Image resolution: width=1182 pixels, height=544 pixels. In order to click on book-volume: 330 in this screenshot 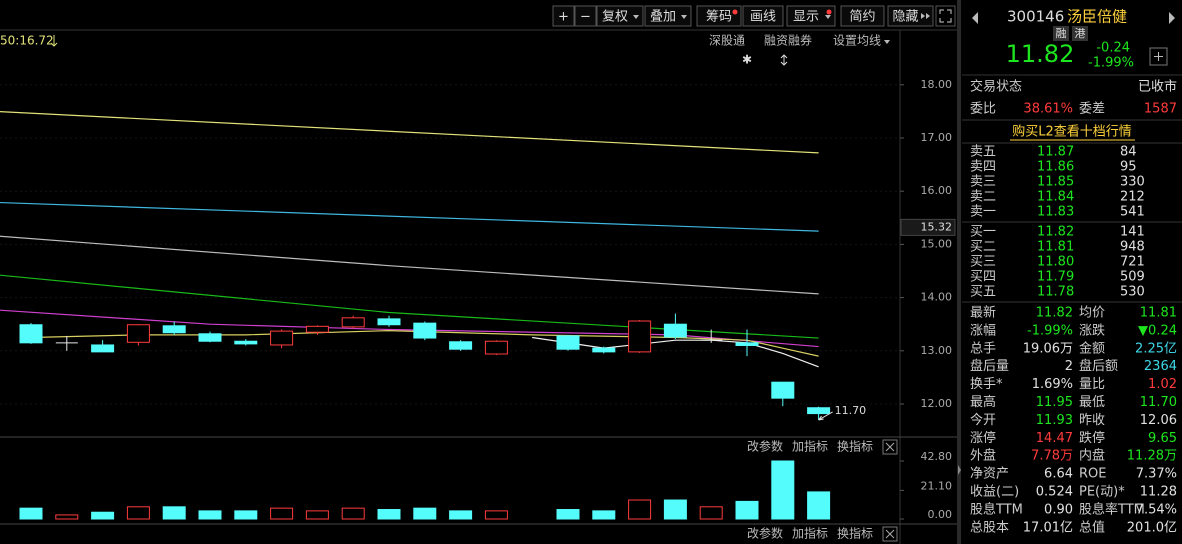, I will do `click(1132, 182)`.